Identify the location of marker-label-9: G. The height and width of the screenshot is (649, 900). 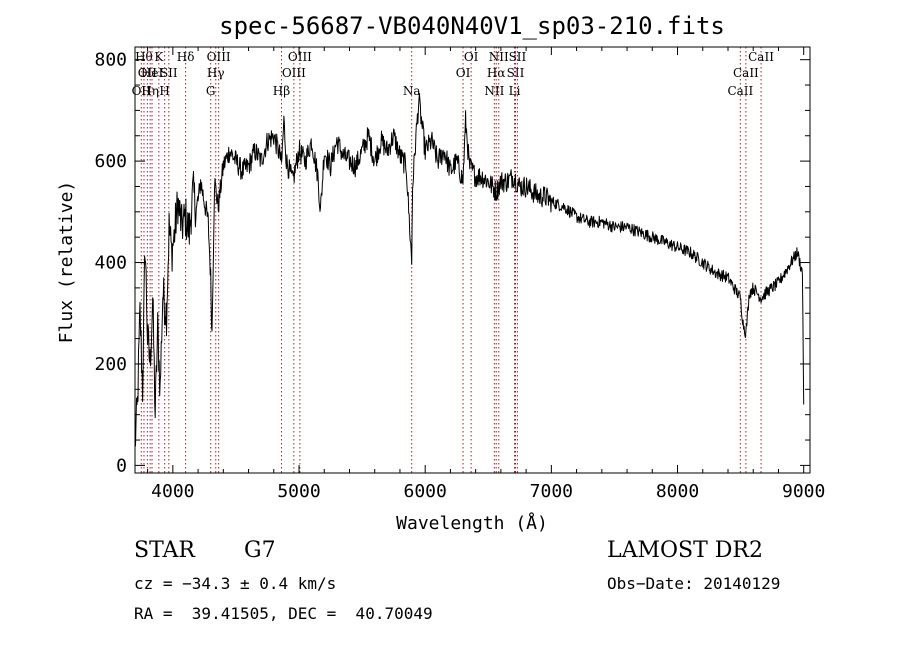
(211, 91).